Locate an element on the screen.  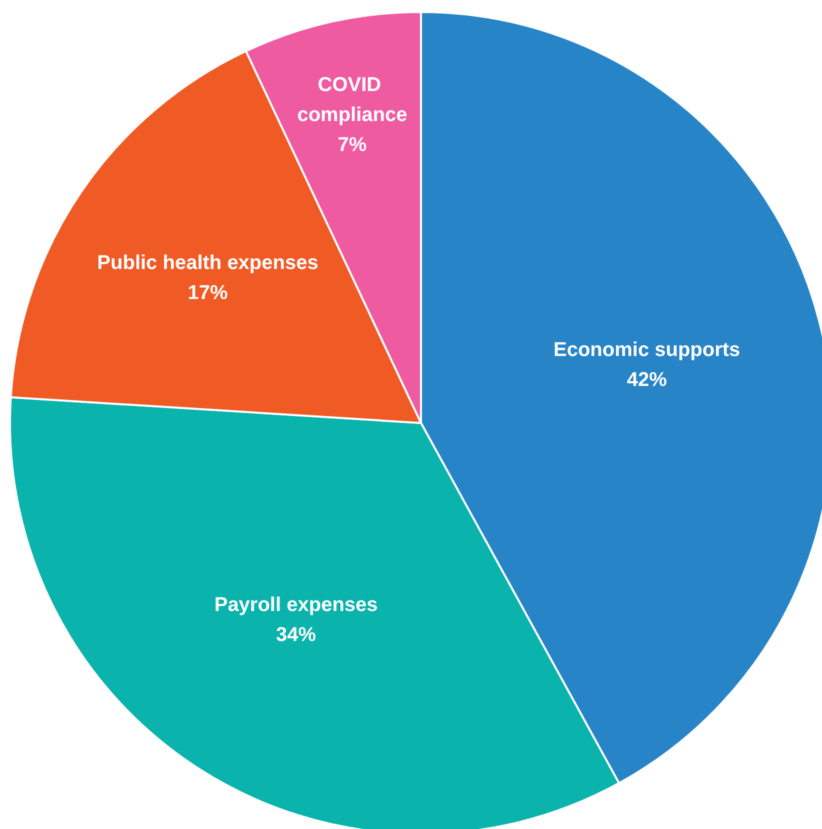
data-label: 34% is located at coordinates (296, 635).